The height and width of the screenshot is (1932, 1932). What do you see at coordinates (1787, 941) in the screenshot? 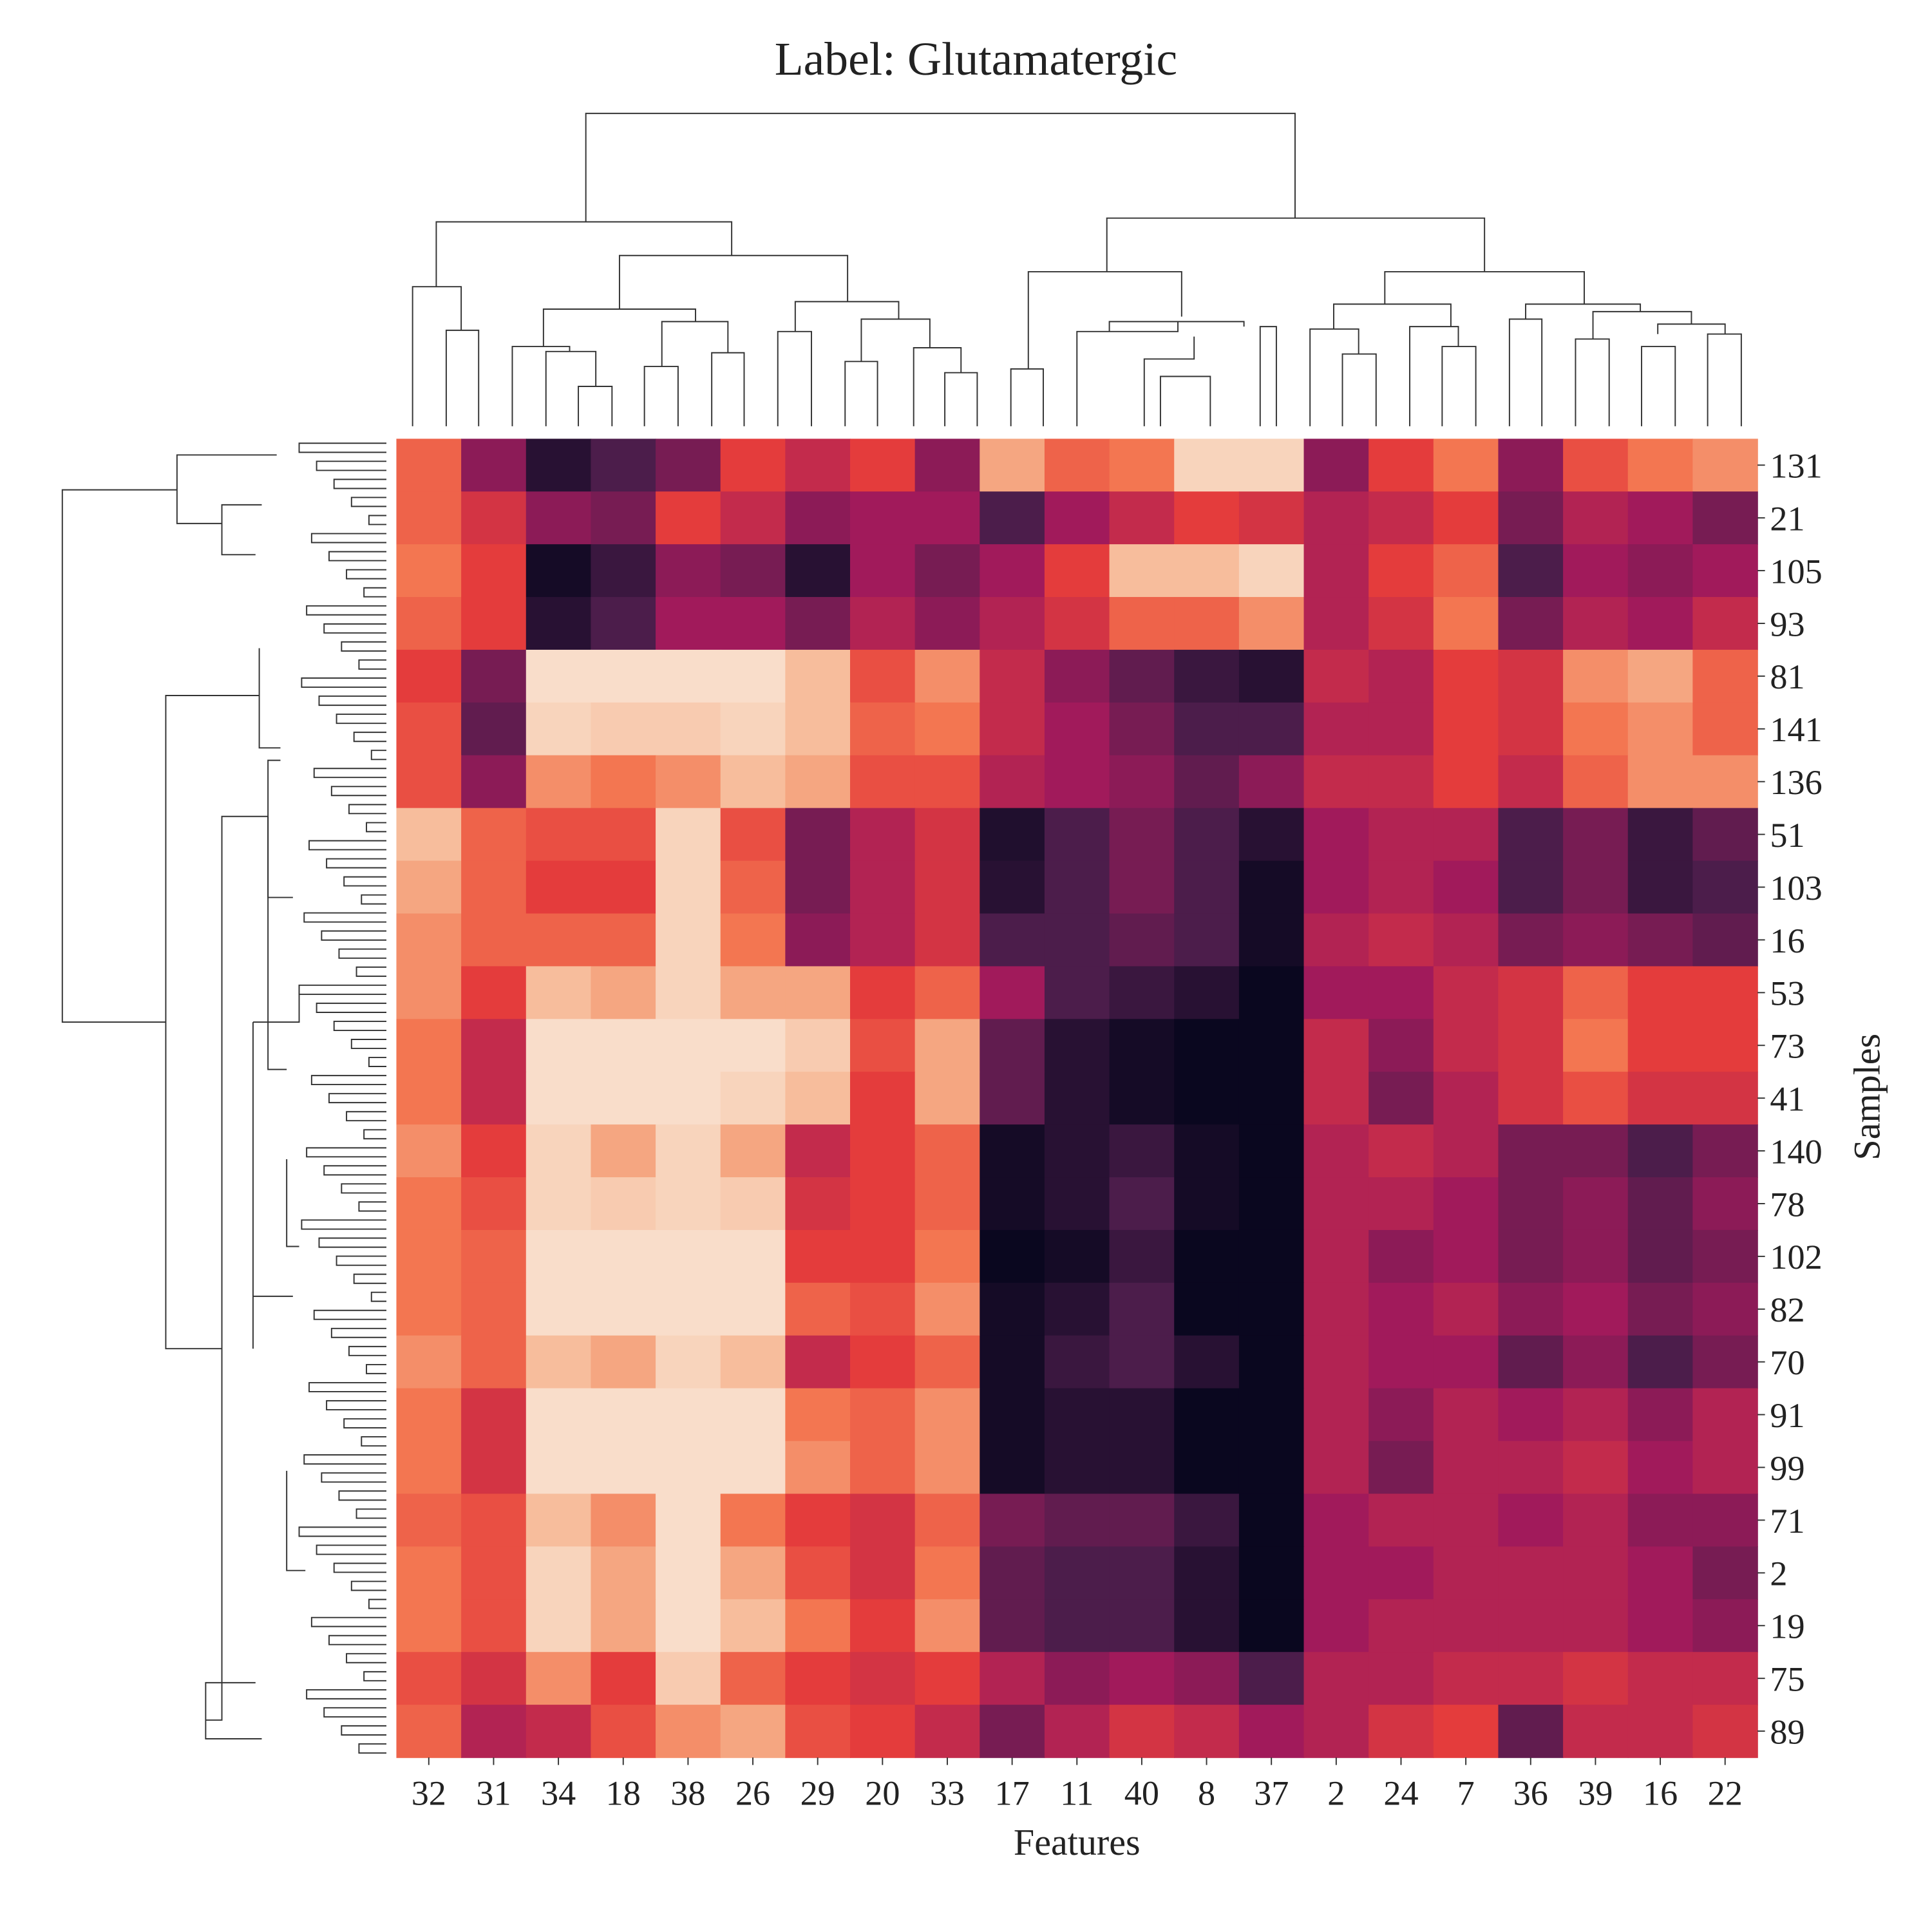
I see `y-tick-label: 16` at bounding box center [1787, 941].